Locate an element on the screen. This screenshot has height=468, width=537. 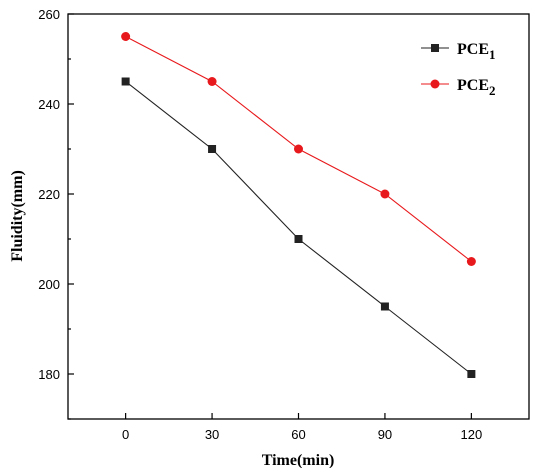
y-tick-label: 220 is located at coordinates (49, 194).